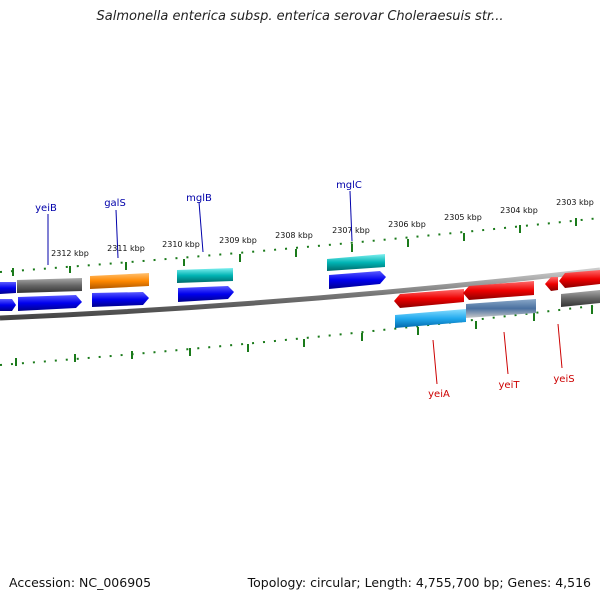  Describe the element at coordinates (439, 394) in the screenshot. I see `gene-label-yeiA: yeiA` at that location.